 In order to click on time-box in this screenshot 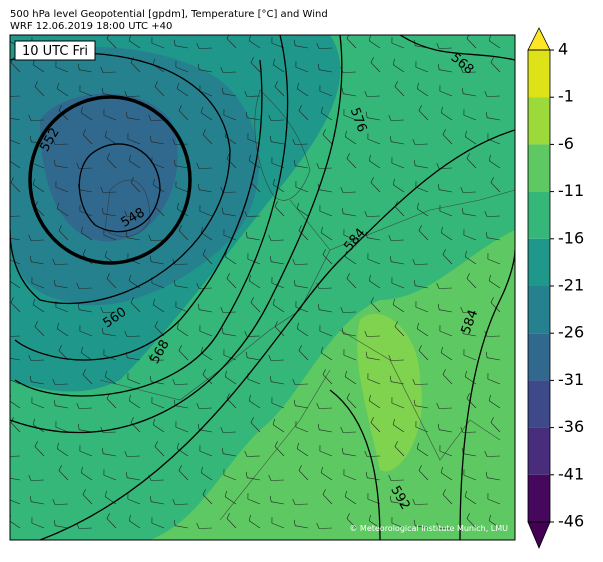, I will do `click(55, 50)`.